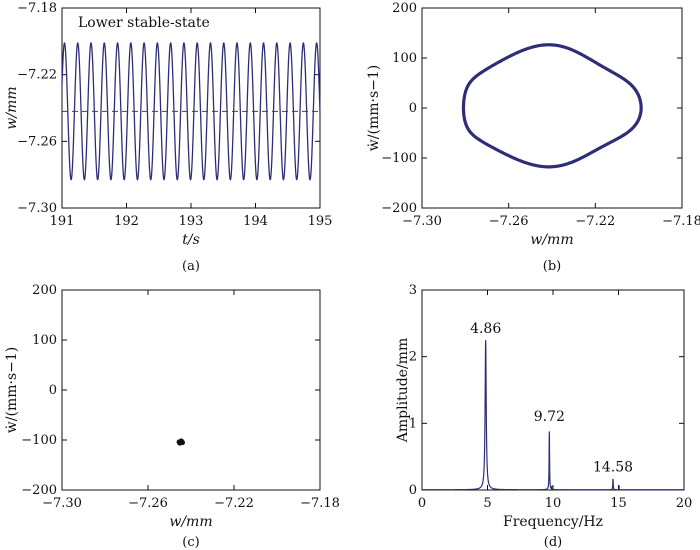 The height and width of the screenshot is (550, 700). Describe the element at coordinates (485, 329) in the screenshot. I see `peak-label: 4.86` at that location.